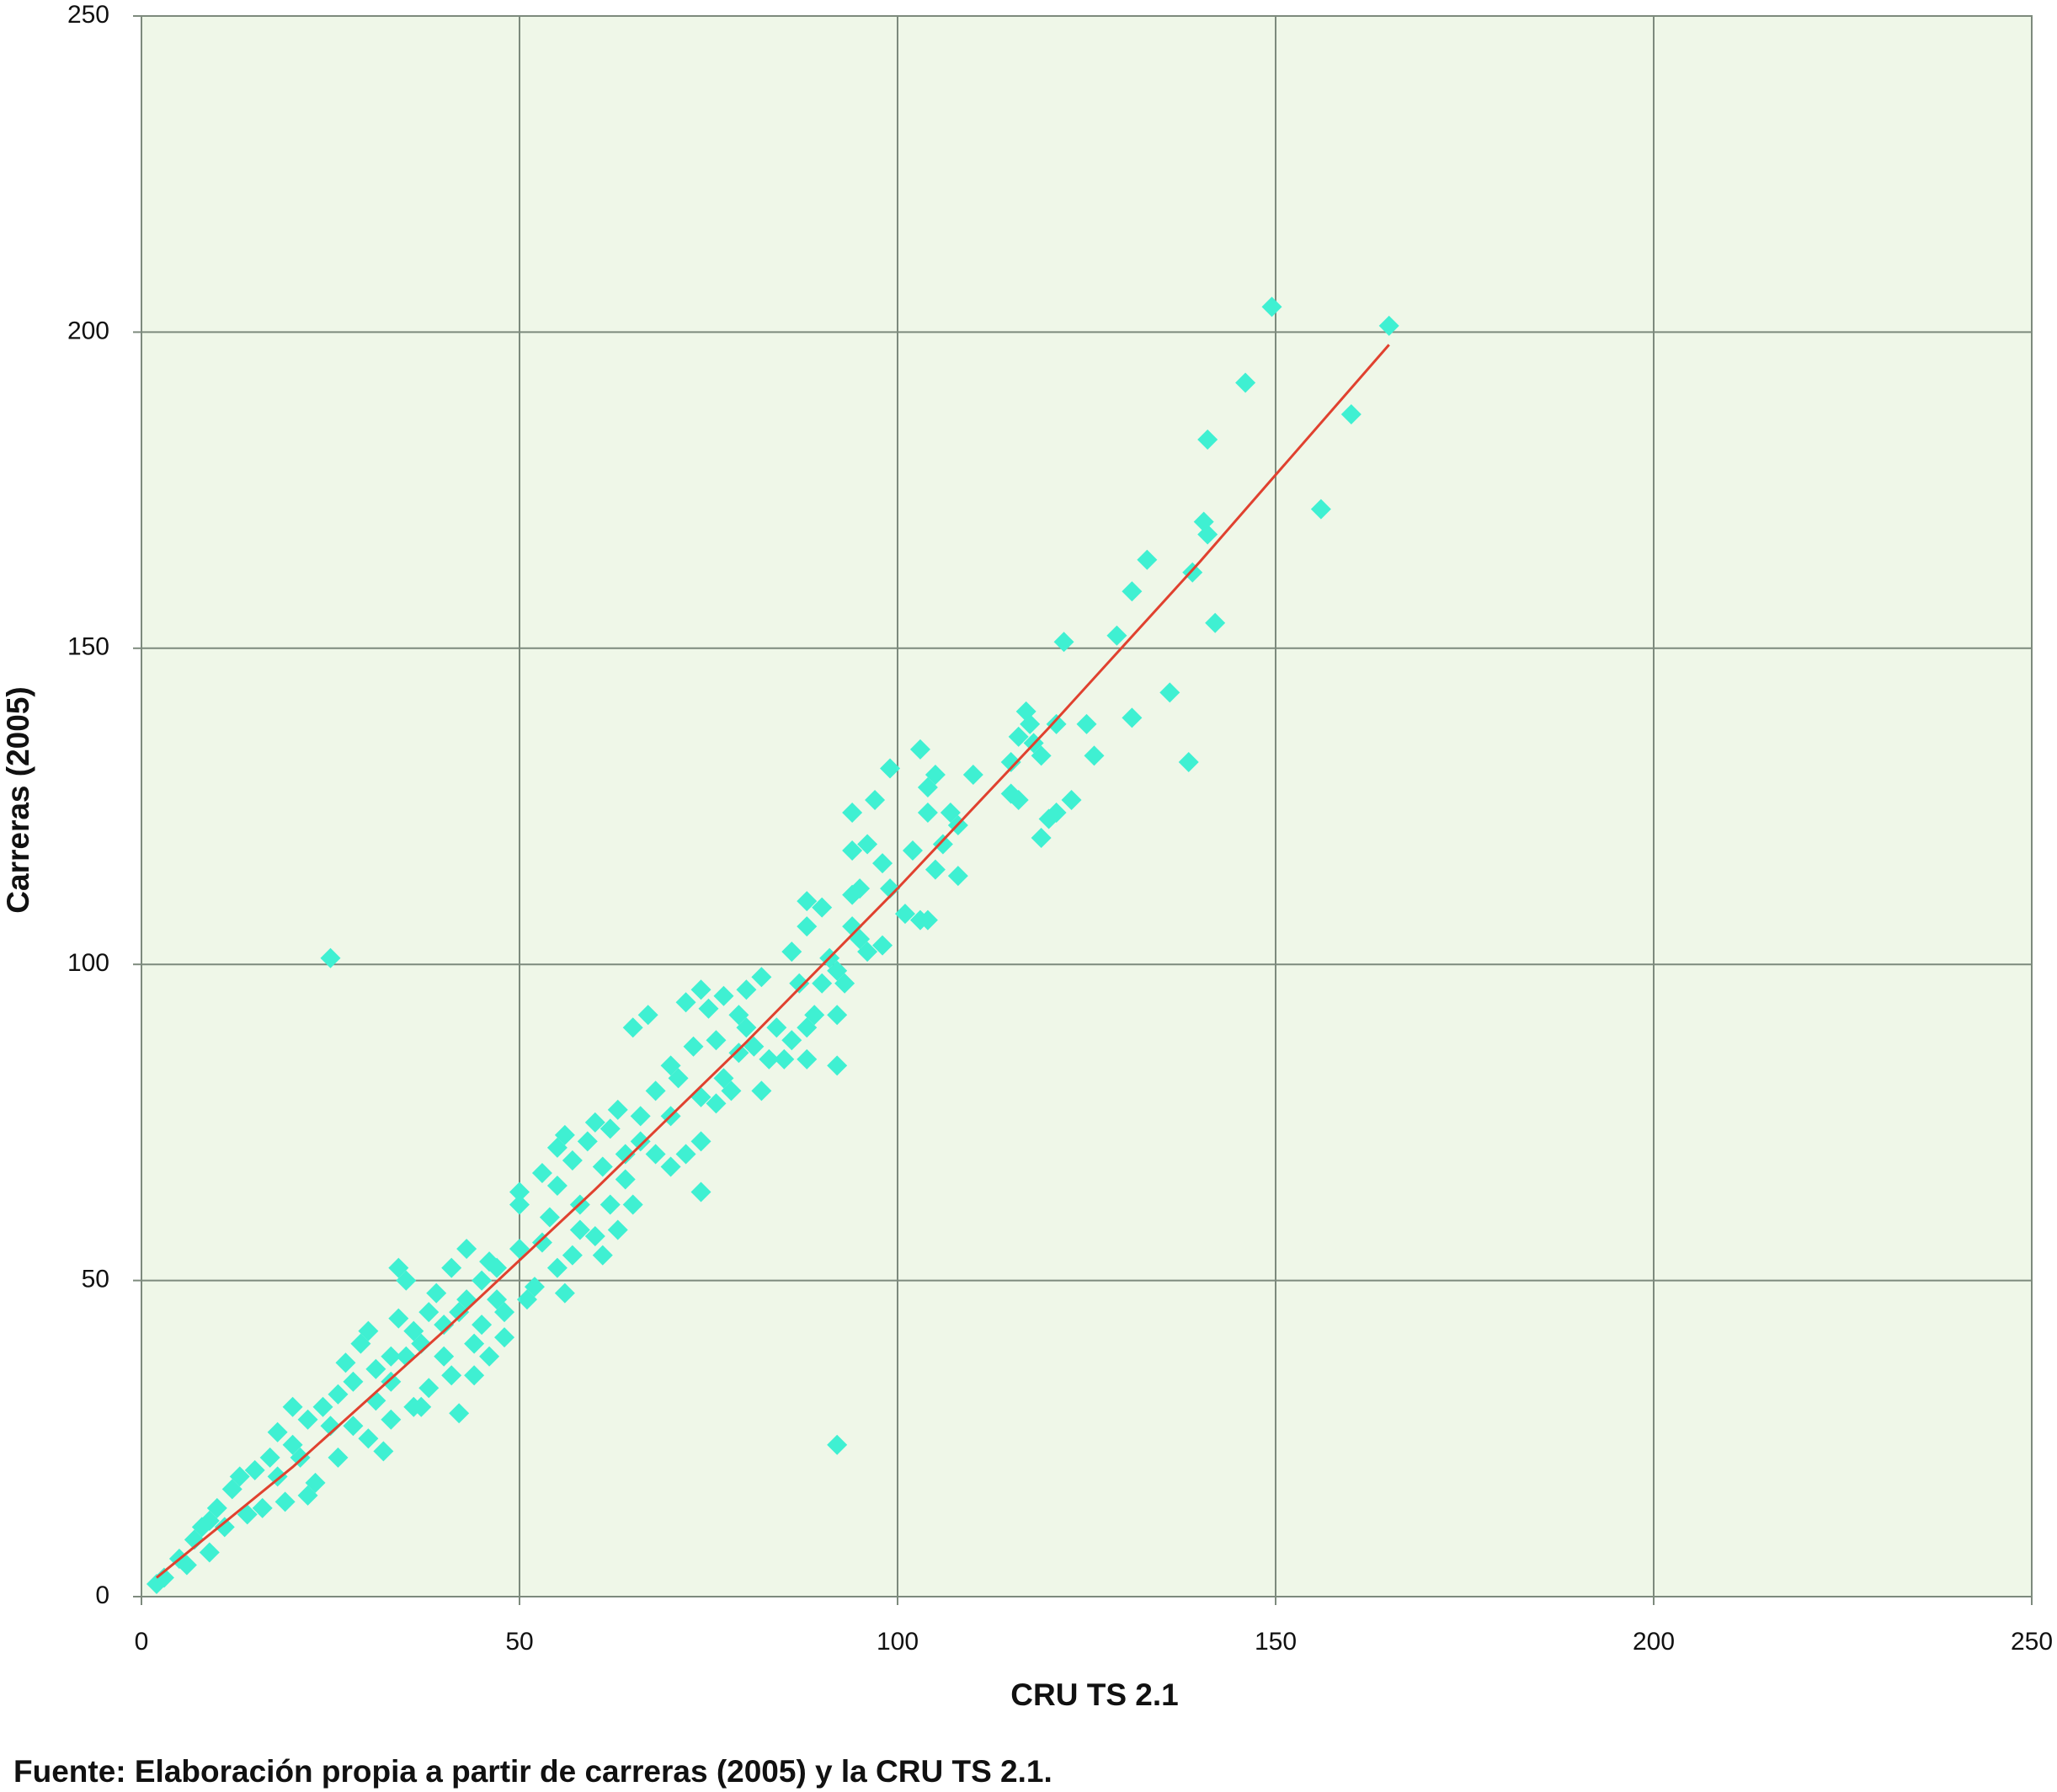 The height and width of the screenshot is (1792, 2057). What do you see at coordinates (1094, 1694) in the screenshot?
I see `x-axis-title: CRU TS 2.1` at bounding box center [1094, 1694].